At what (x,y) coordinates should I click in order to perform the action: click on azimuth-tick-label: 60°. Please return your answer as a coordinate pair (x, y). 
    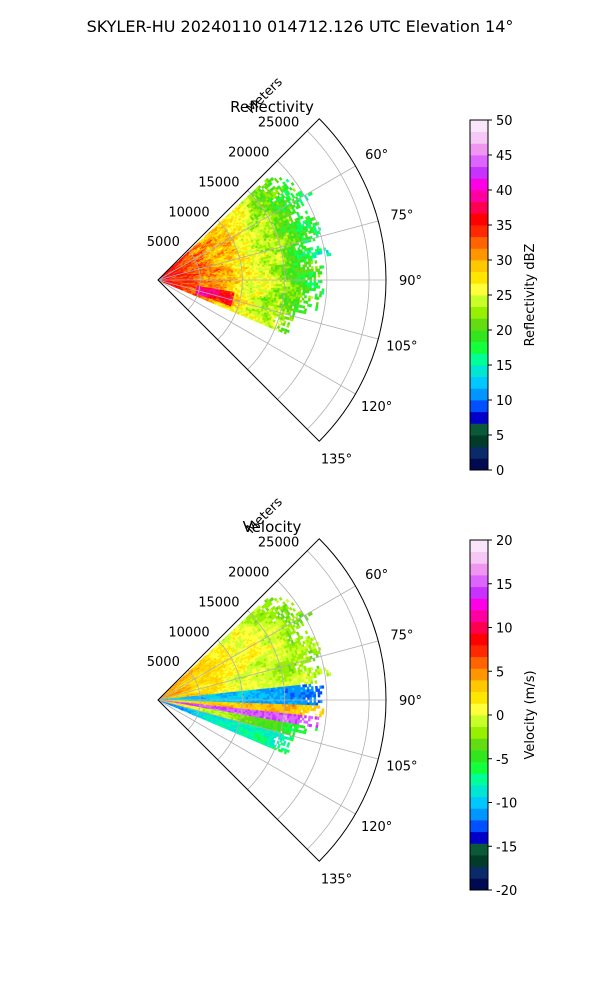
    Looking at the image, I should click on (376, 155).